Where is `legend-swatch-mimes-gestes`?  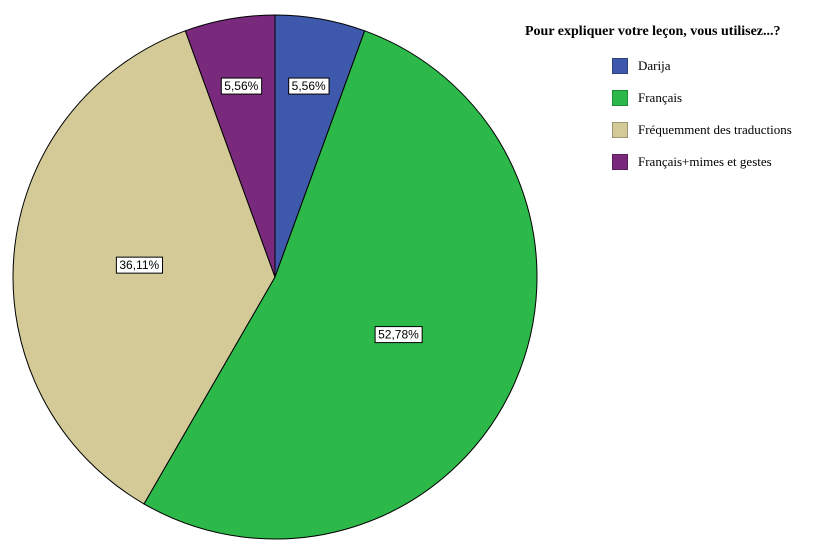
legend-swatch-mimes-gestes is located at coordinates (620, 162).